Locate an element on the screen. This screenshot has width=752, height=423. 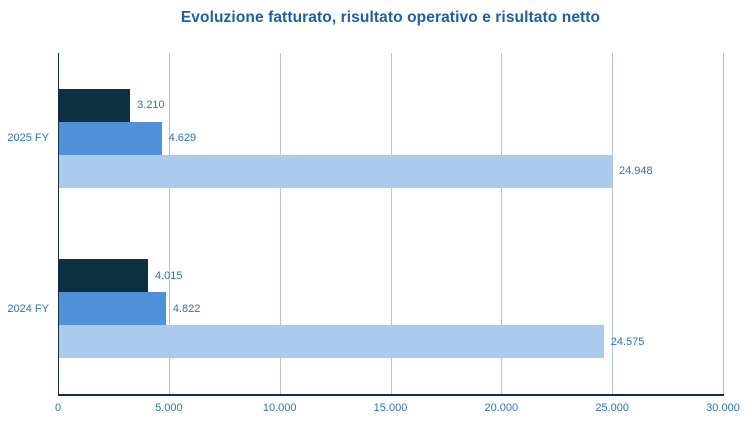
x-tick-label: 25.000 is located at coordinates (612, 408).